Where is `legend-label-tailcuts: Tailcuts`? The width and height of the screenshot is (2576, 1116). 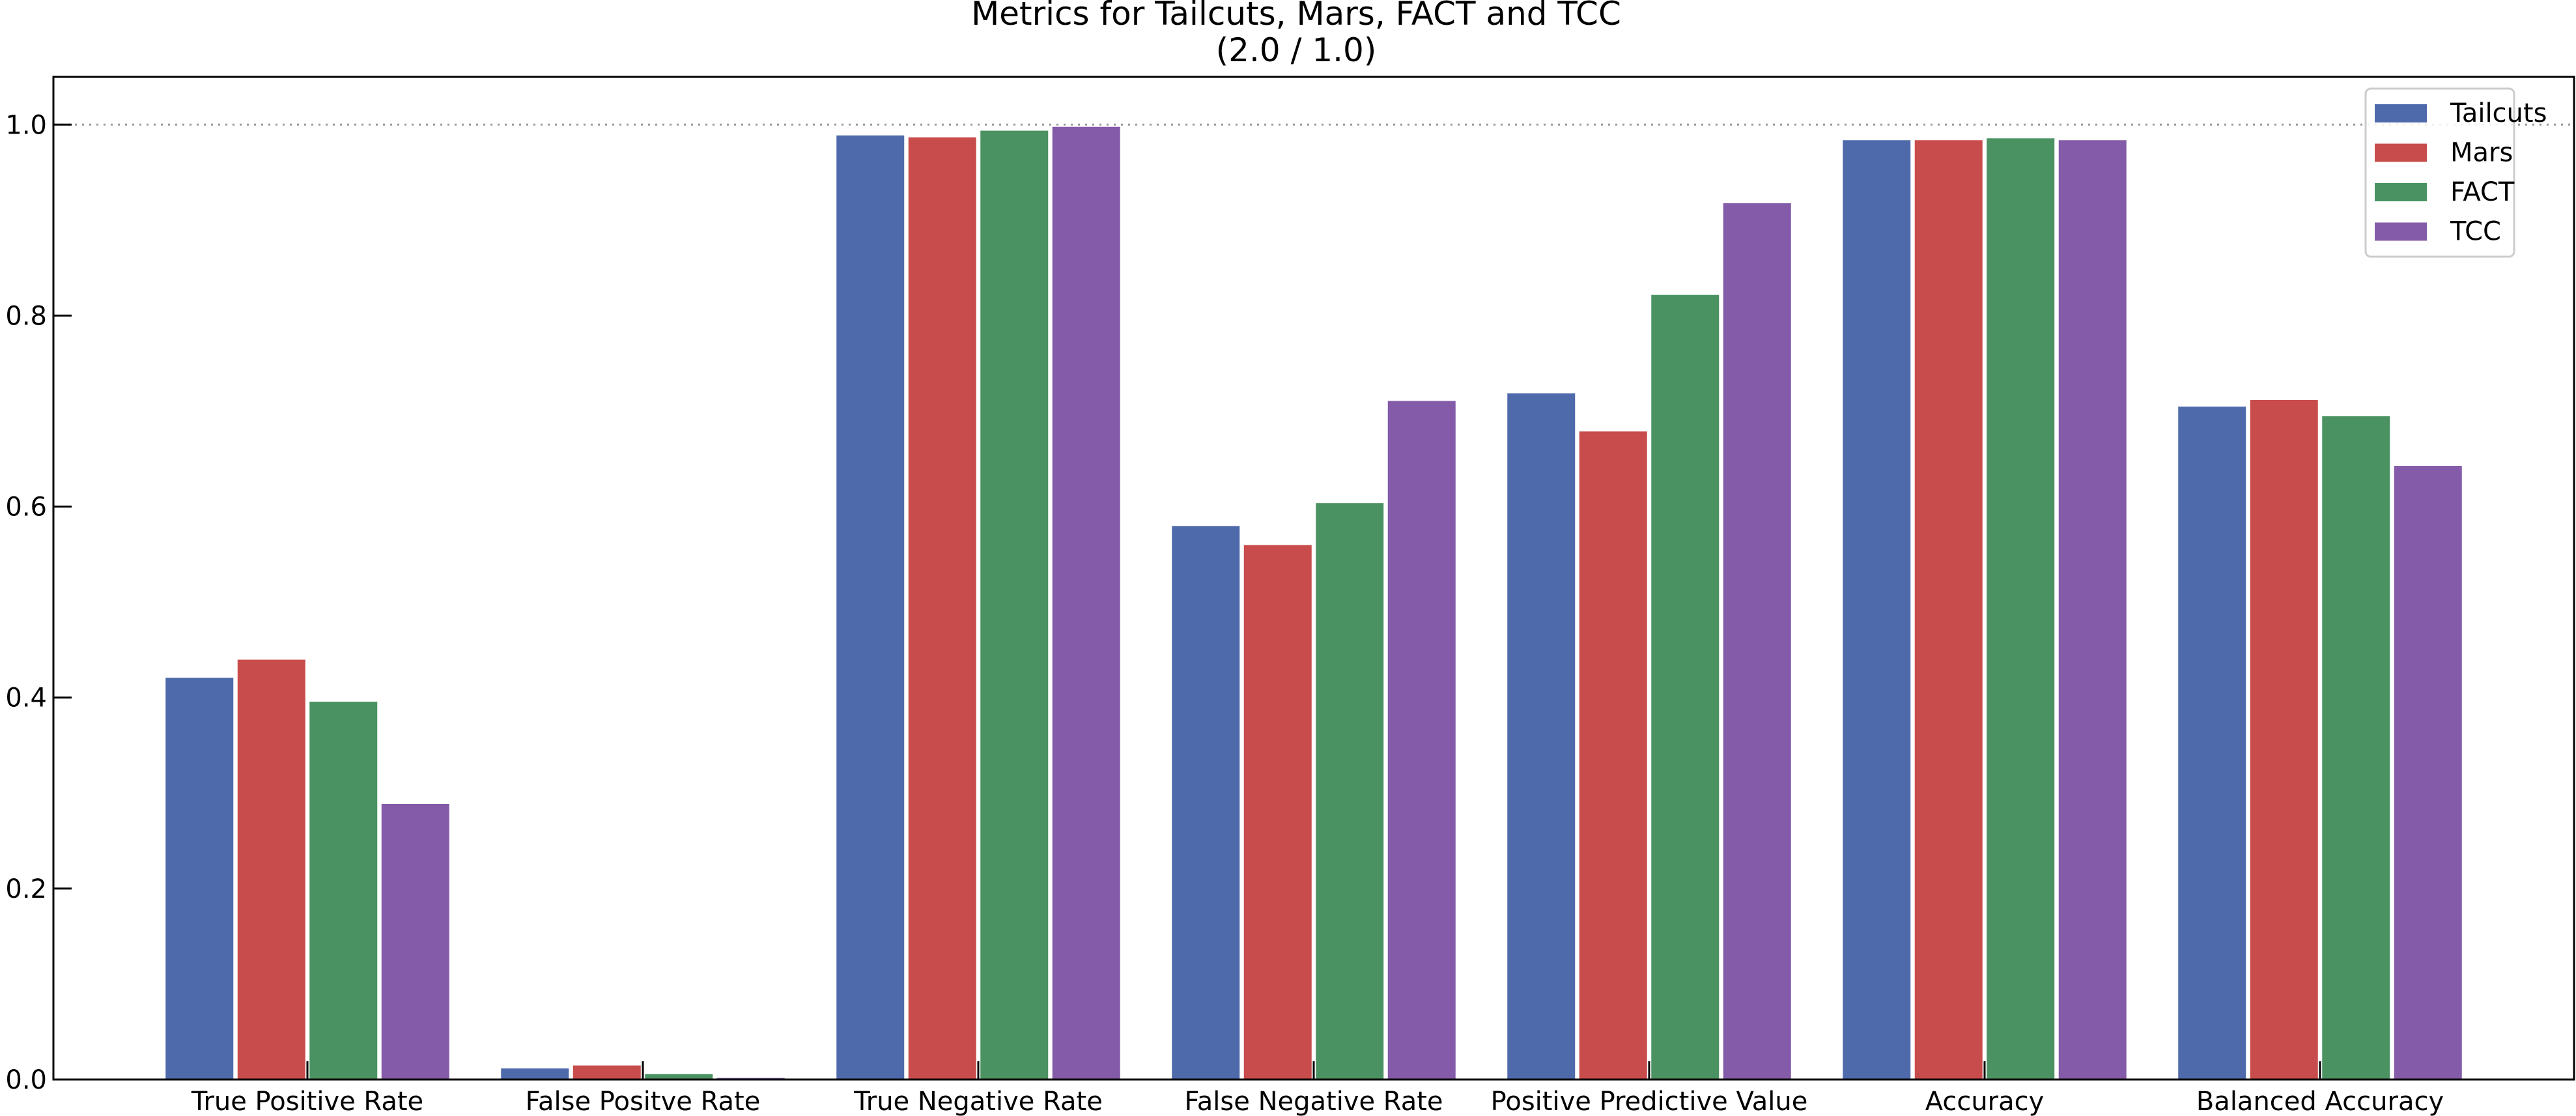 legend-label-tailcuts: Tailcuts is located at coordinates (2498, 113).